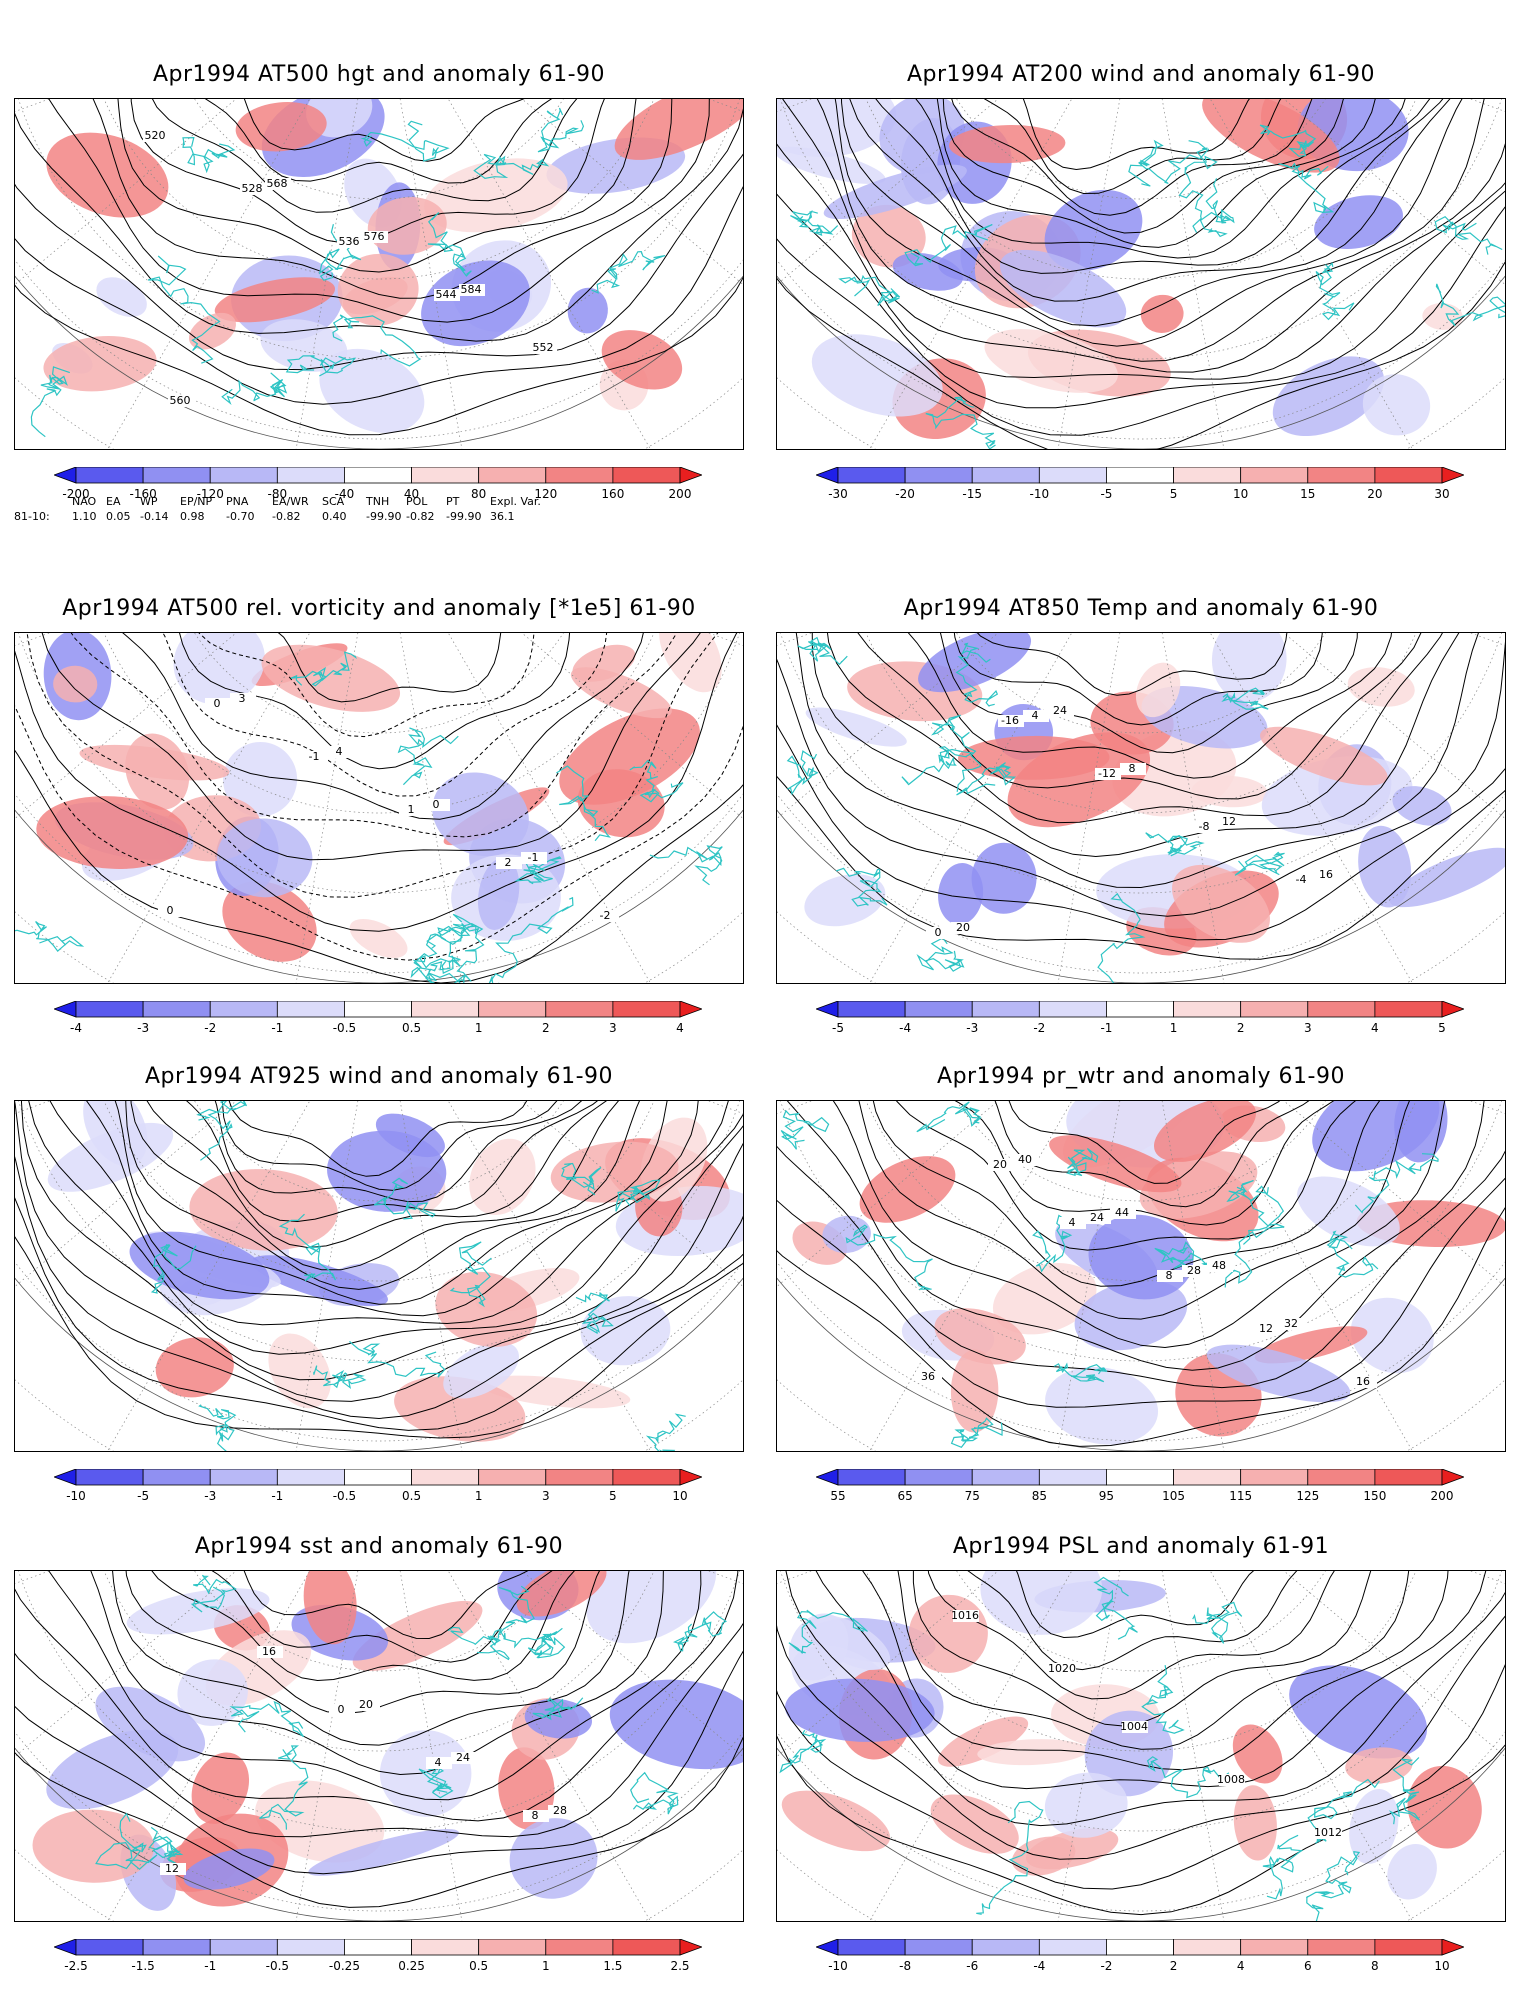 Image resolution: width=1520 pixels, height=2000 pixels. What do you see at coordinates (827, 1947) in the screenshot?
I see `colorbar-min-arrow` at bounding box center [827, 1947].